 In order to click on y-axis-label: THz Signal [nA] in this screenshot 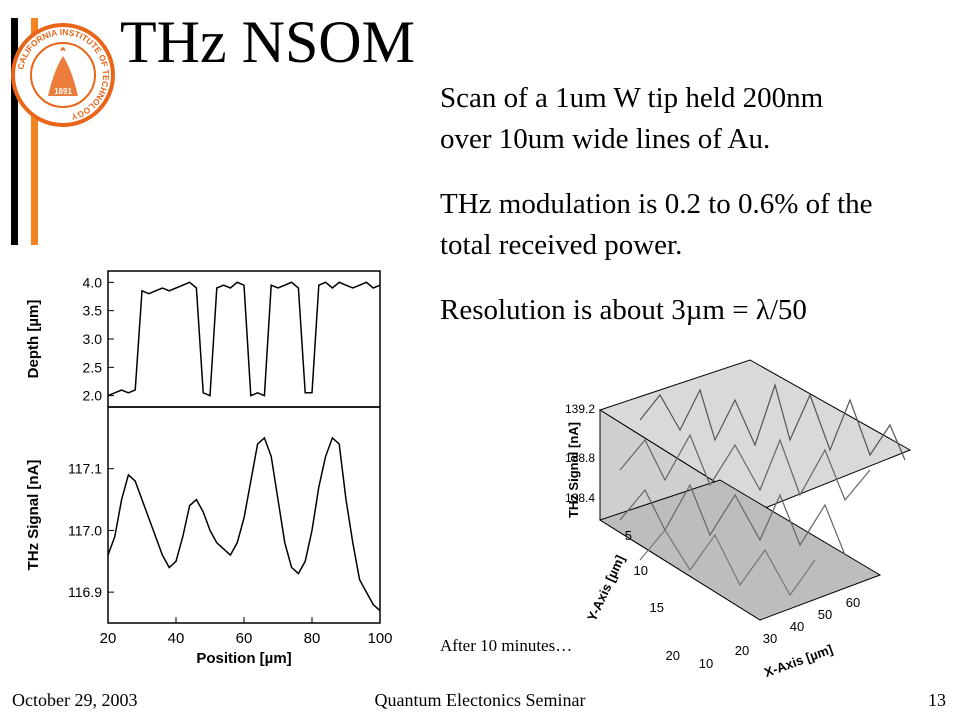, I will do `click(33, 515)`.